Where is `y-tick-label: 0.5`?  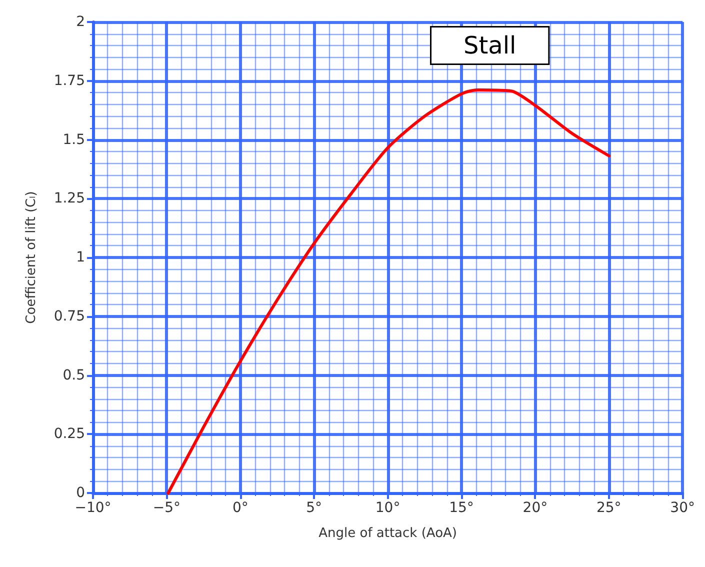
y-tick-label: 0.5 is located at coordinates (73, 375).